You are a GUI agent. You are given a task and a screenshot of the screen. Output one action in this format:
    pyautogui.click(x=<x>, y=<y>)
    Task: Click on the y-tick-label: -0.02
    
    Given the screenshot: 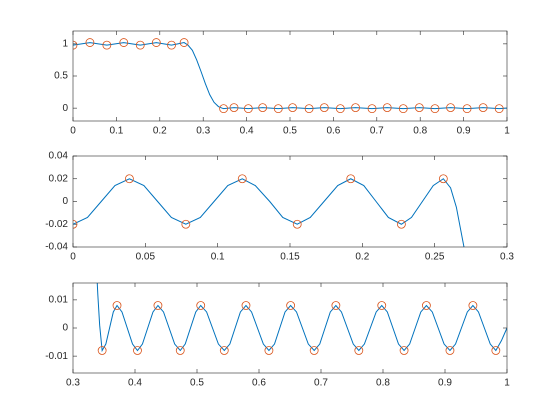 What is the action you would take?
    pyautogui.click(x=56, y=224)
    